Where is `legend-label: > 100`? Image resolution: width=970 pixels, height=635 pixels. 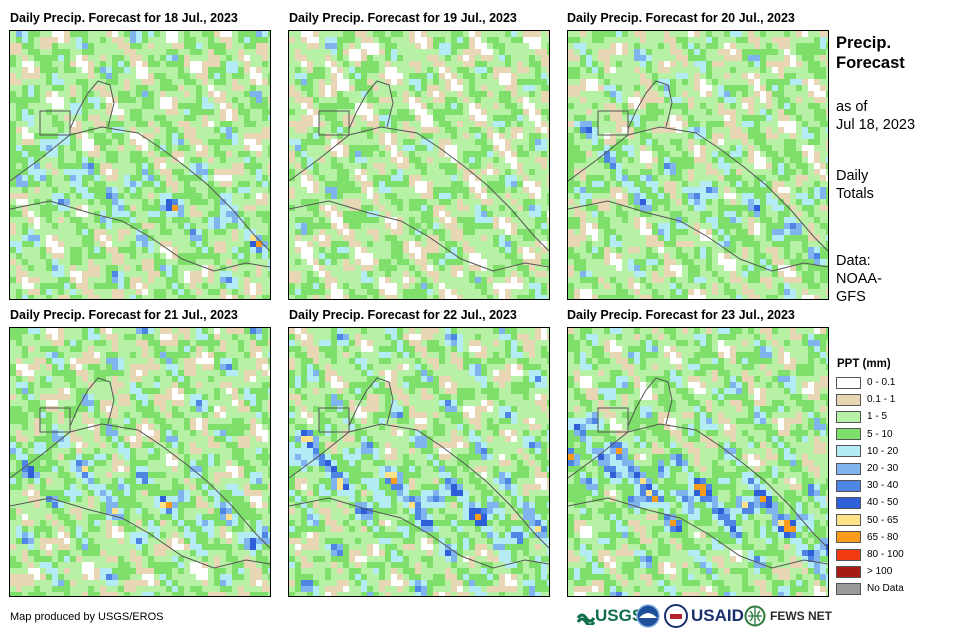 legend-label: > 100 is located at coordinates (880, 572).